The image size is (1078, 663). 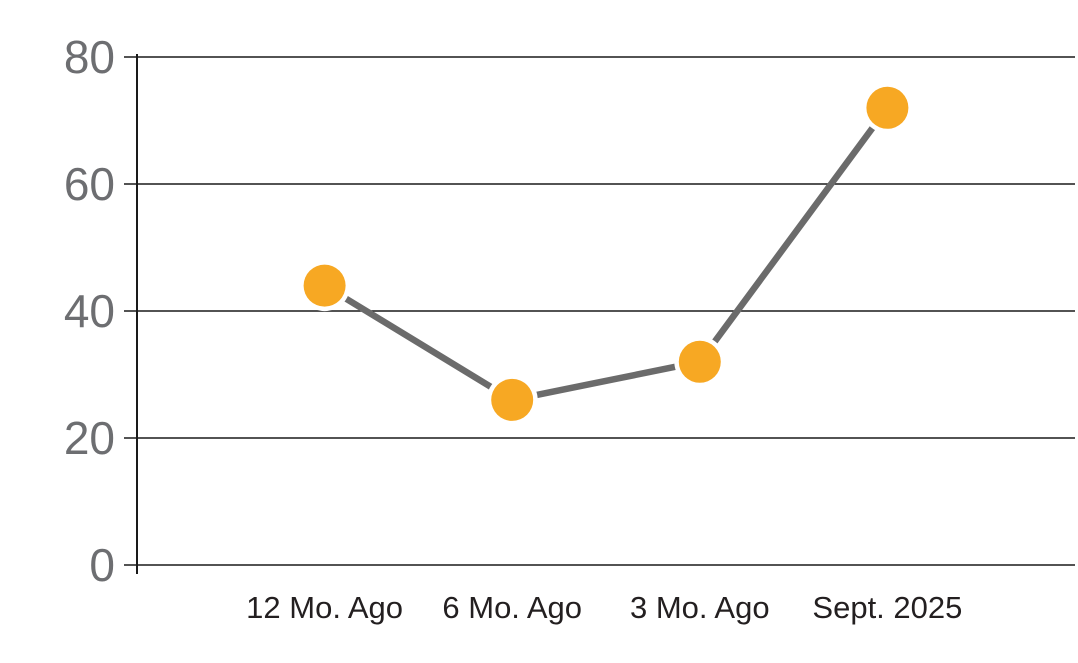 What do you see at coordinates (102, 565) in the screenshot?
I see `y-tick-label: 0` at bounding box center [102, 565].